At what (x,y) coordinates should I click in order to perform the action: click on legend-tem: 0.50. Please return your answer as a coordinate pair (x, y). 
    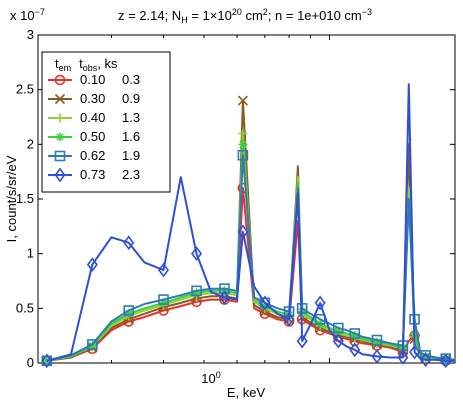
    Looking at the image, I should click on (92, 136).